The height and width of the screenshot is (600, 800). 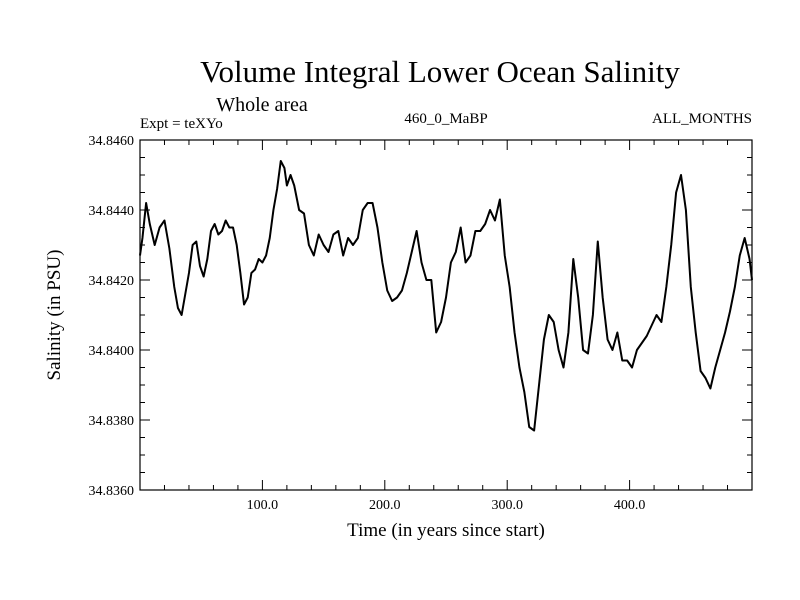 I want to click on run-label: 460_0_MaBP, so click(x=445, y=119).